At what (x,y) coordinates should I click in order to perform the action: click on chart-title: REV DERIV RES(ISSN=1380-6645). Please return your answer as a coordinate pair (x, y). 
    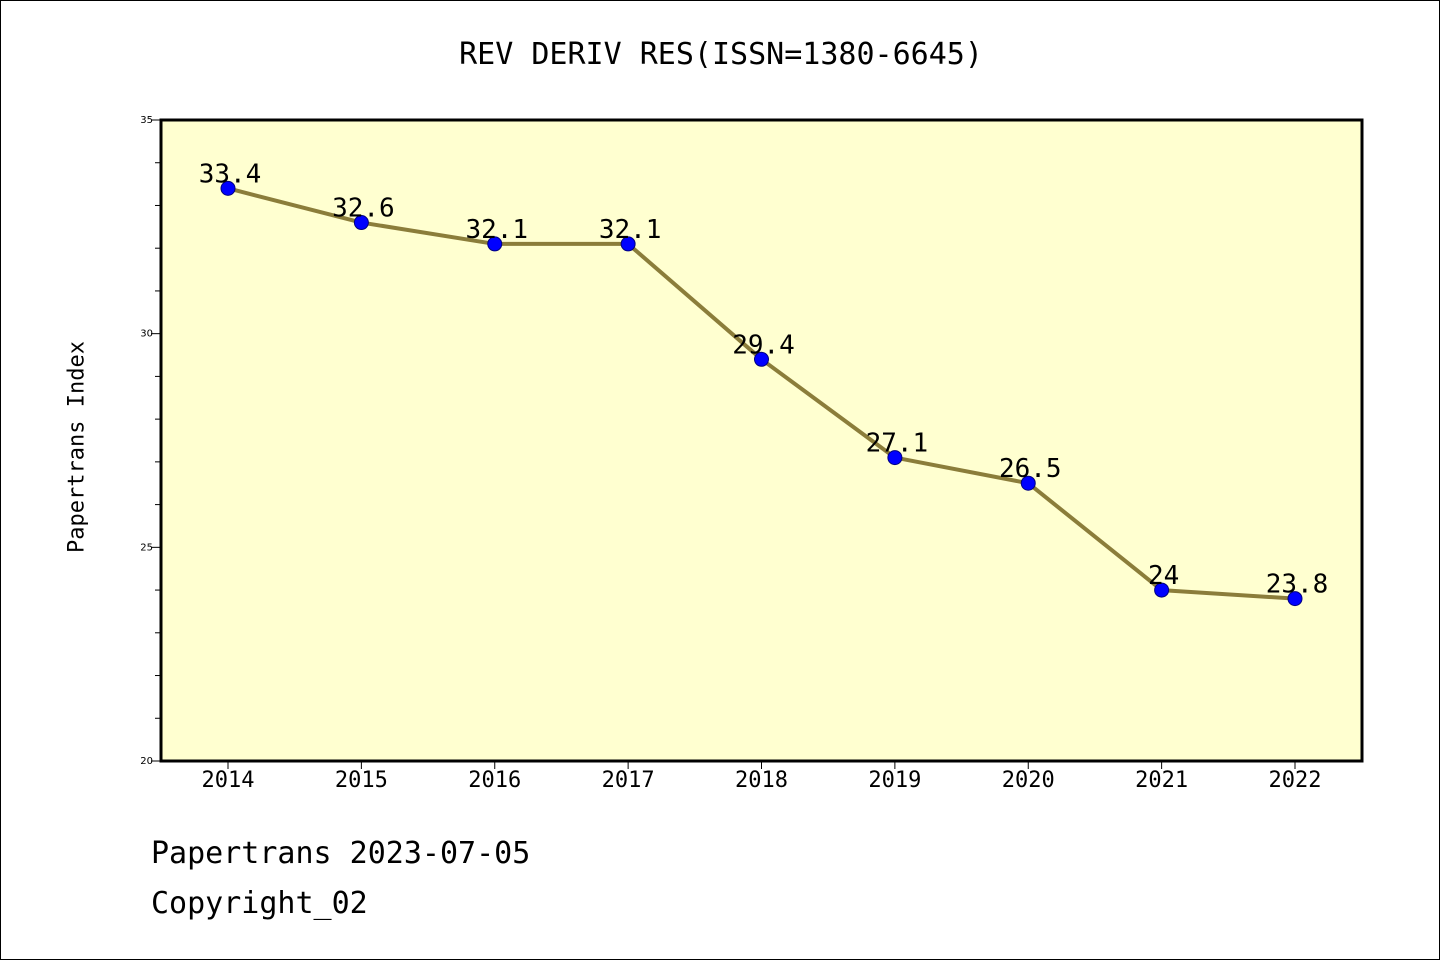
    Looking at the image, I should click on (721, 54).